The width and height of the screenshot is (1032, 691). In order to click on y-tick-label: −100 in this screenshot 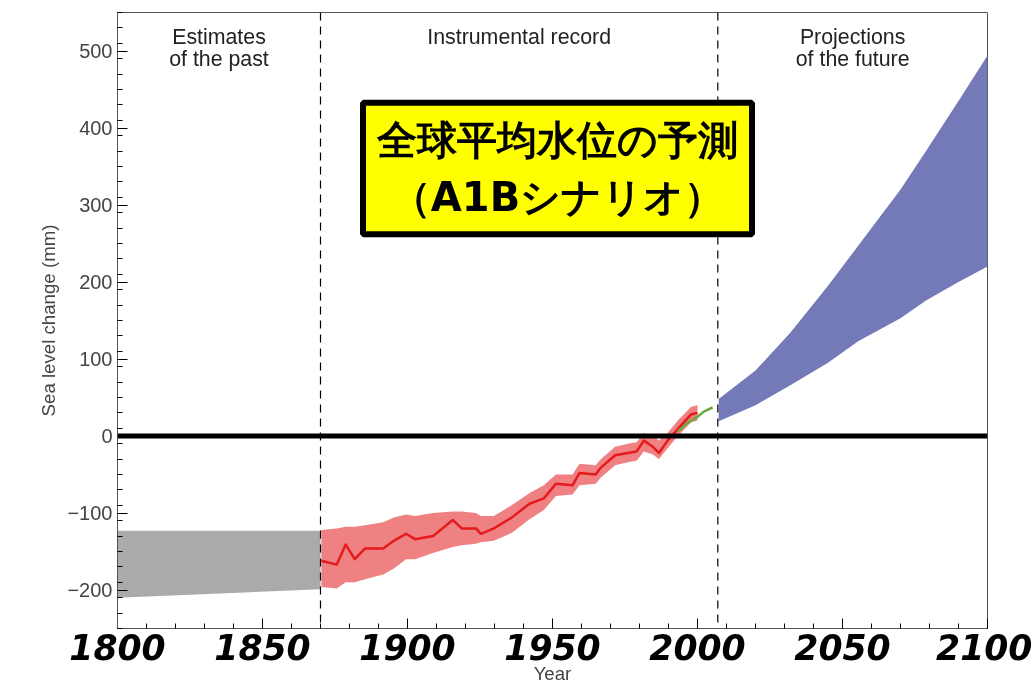, I will do `click(90, 513)`.